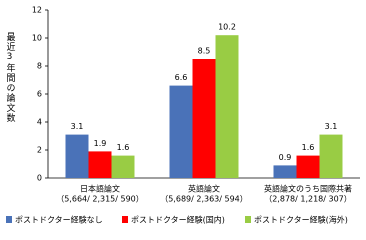 Image resolution: width=366 pixels, height=240 pixels. I want to click on y-tick-label: 8, so click(39, 66).